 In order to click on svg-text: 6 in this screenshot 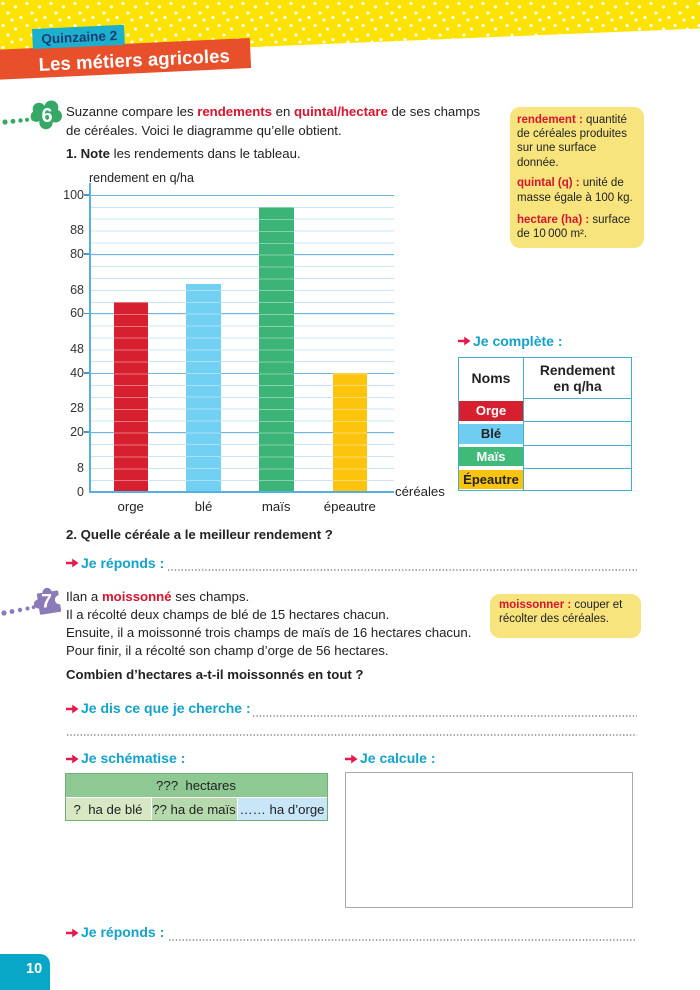, I will do `click(46, 116)`.